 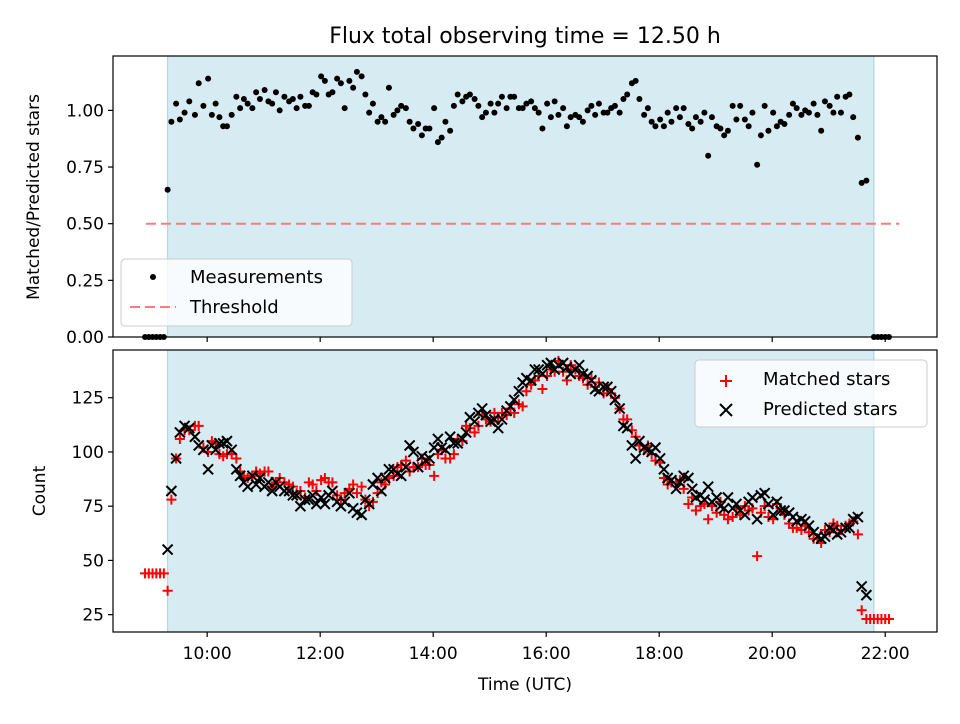 I want to click on count-legend: Matched stars Predicted stars, so click(x=811, y=393).